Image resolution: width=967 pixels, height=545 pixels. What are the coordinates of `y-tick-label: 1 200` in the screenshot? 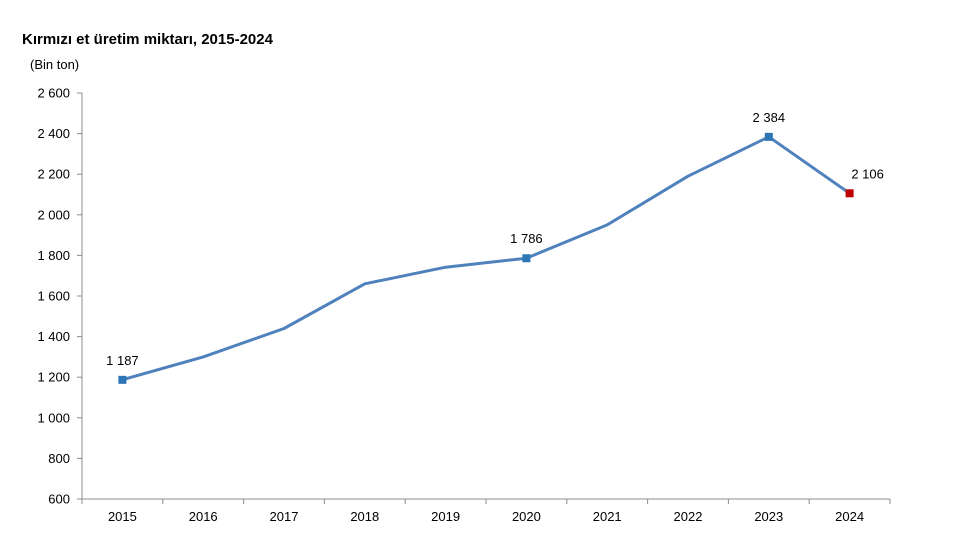 It's located at (53, 377).